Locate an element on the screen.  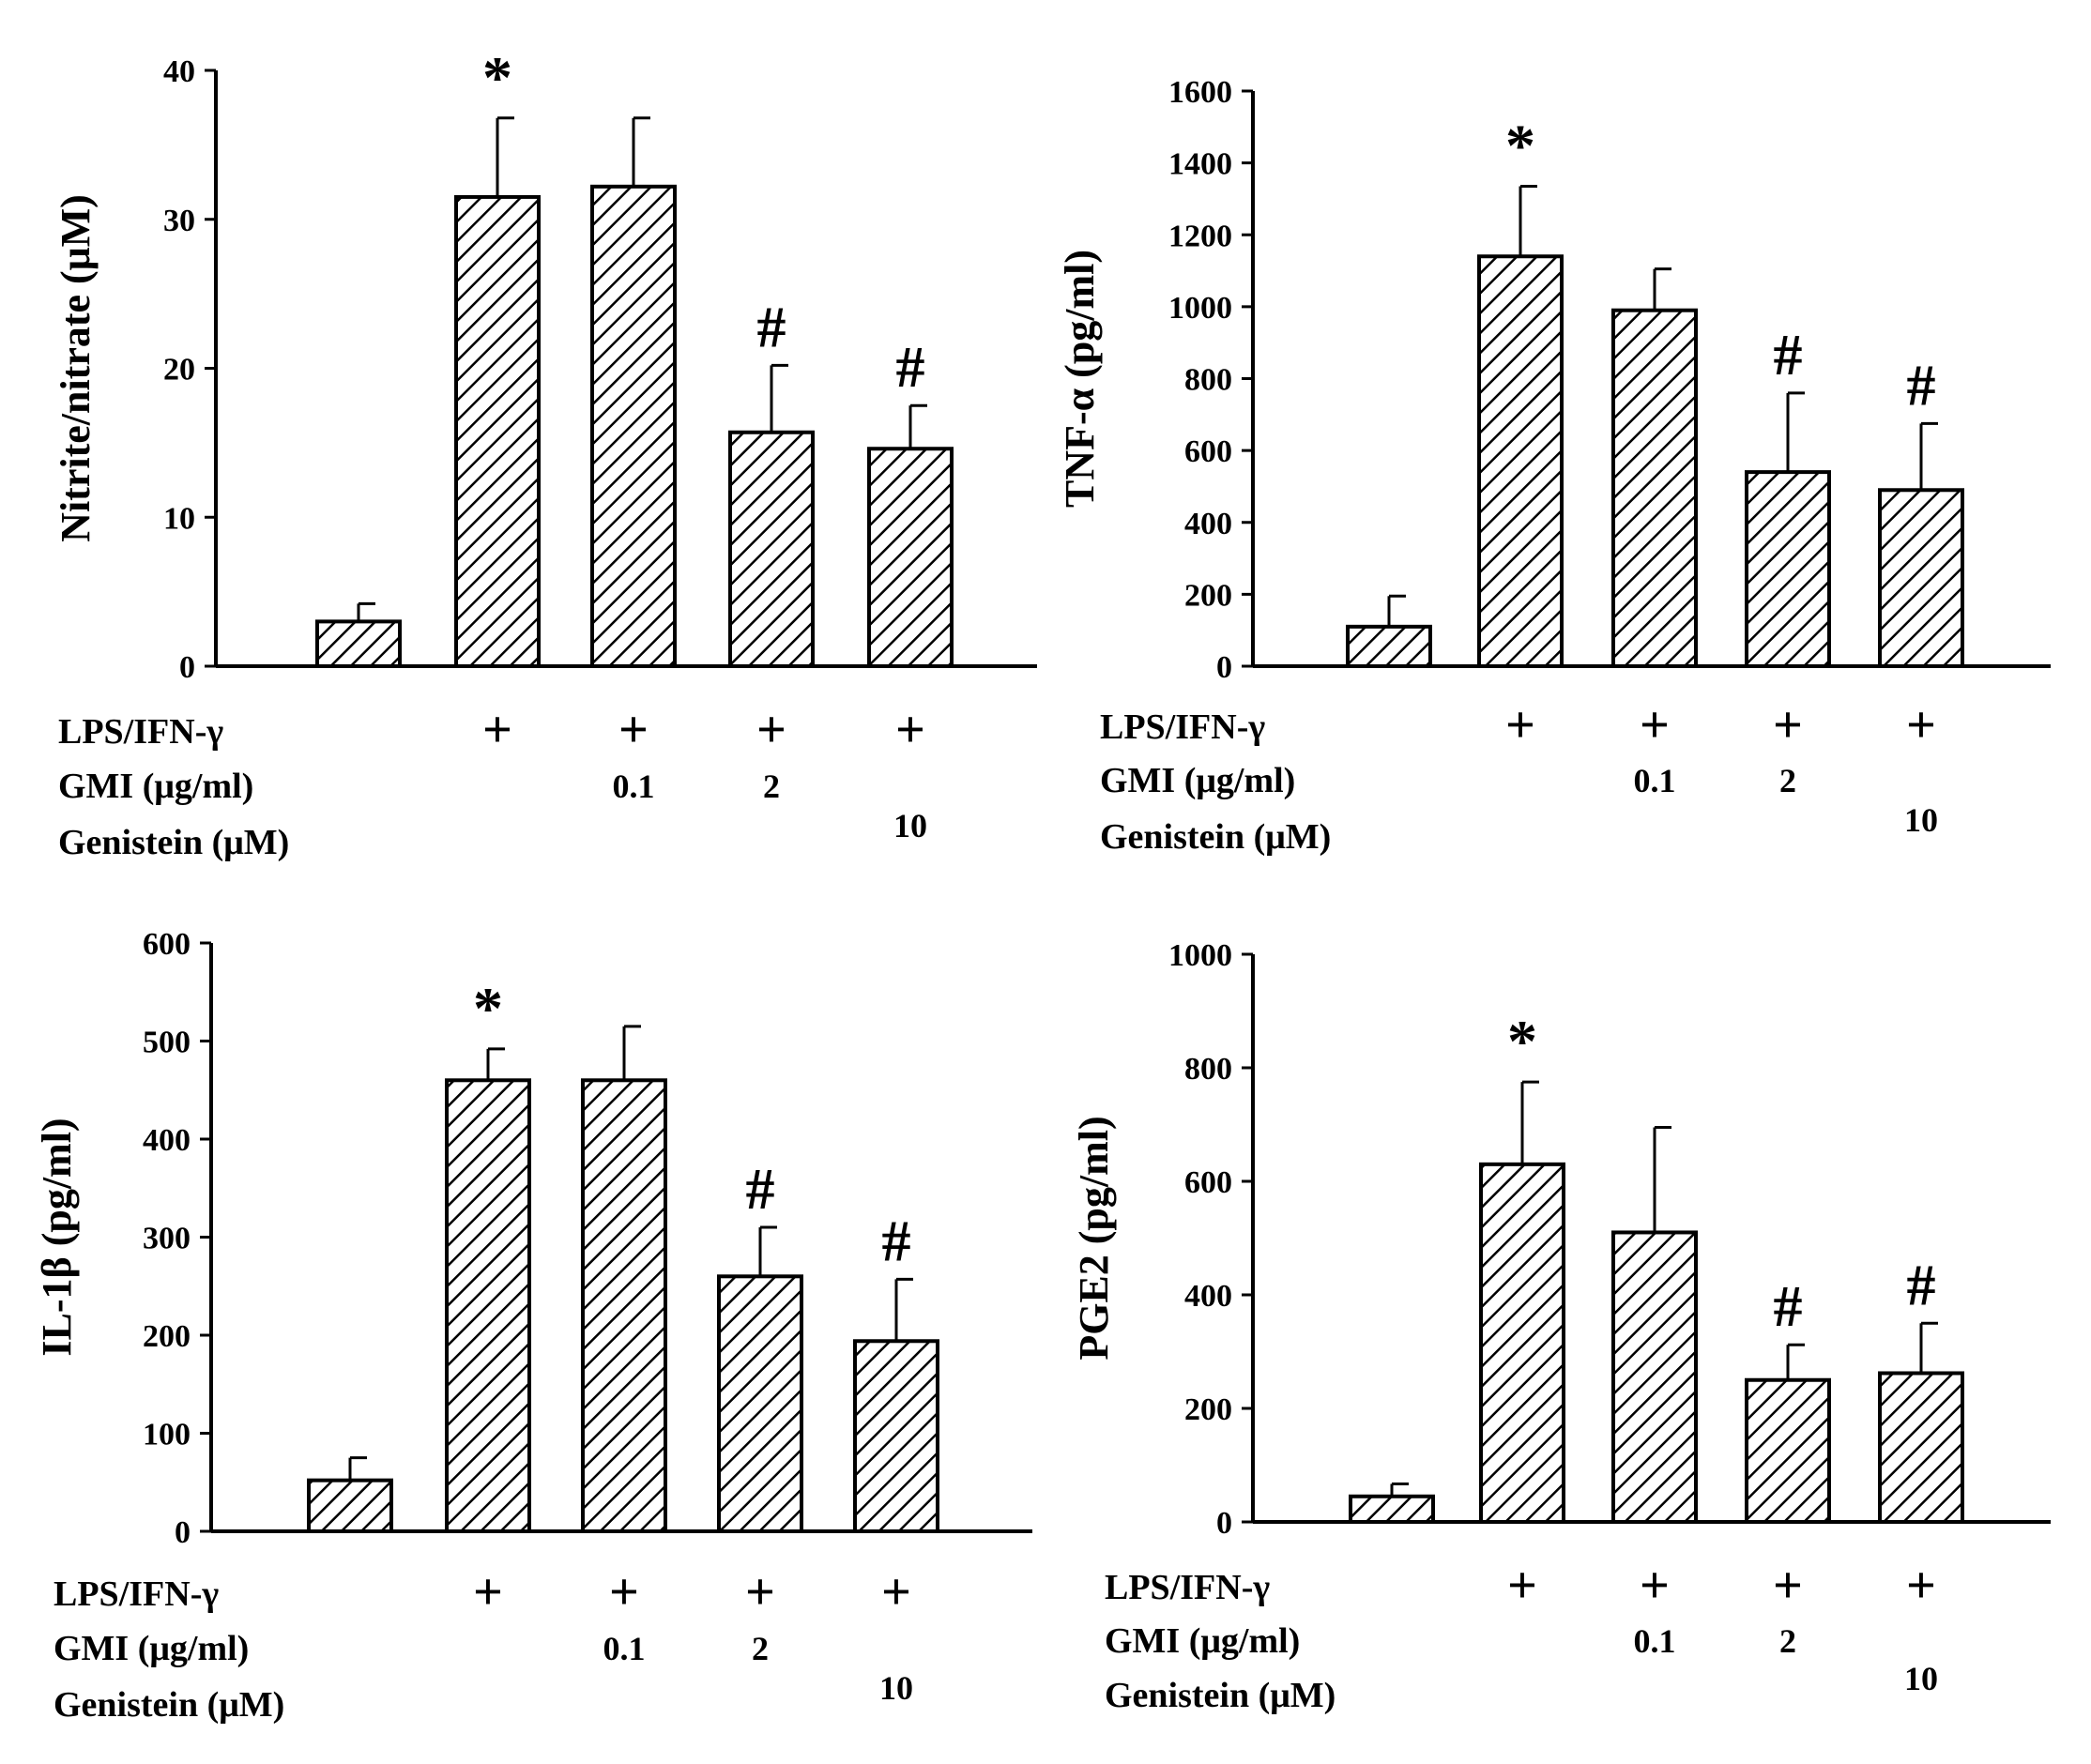
y-axis-title: TNF-α (pg/ml) is located at coordinates (1080, 379).